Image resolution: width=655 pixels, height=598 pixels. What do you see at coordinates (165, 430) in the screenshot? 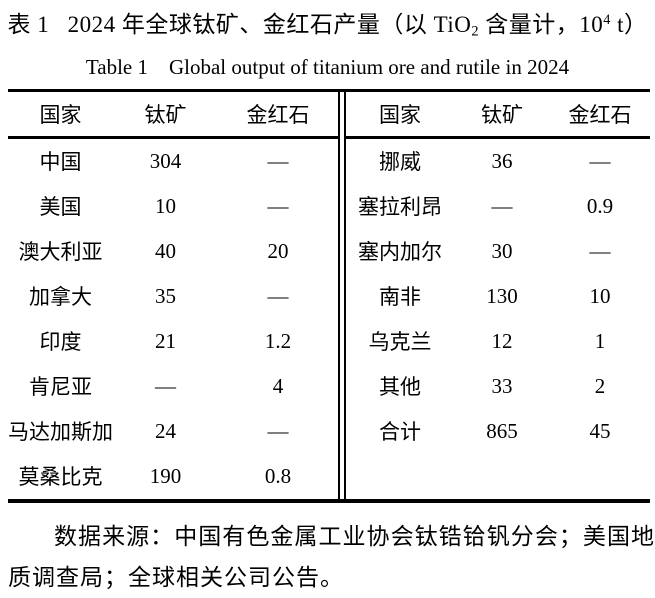
I see `titanium-ore-value-cell: 24` at bounding box center [165, 430].